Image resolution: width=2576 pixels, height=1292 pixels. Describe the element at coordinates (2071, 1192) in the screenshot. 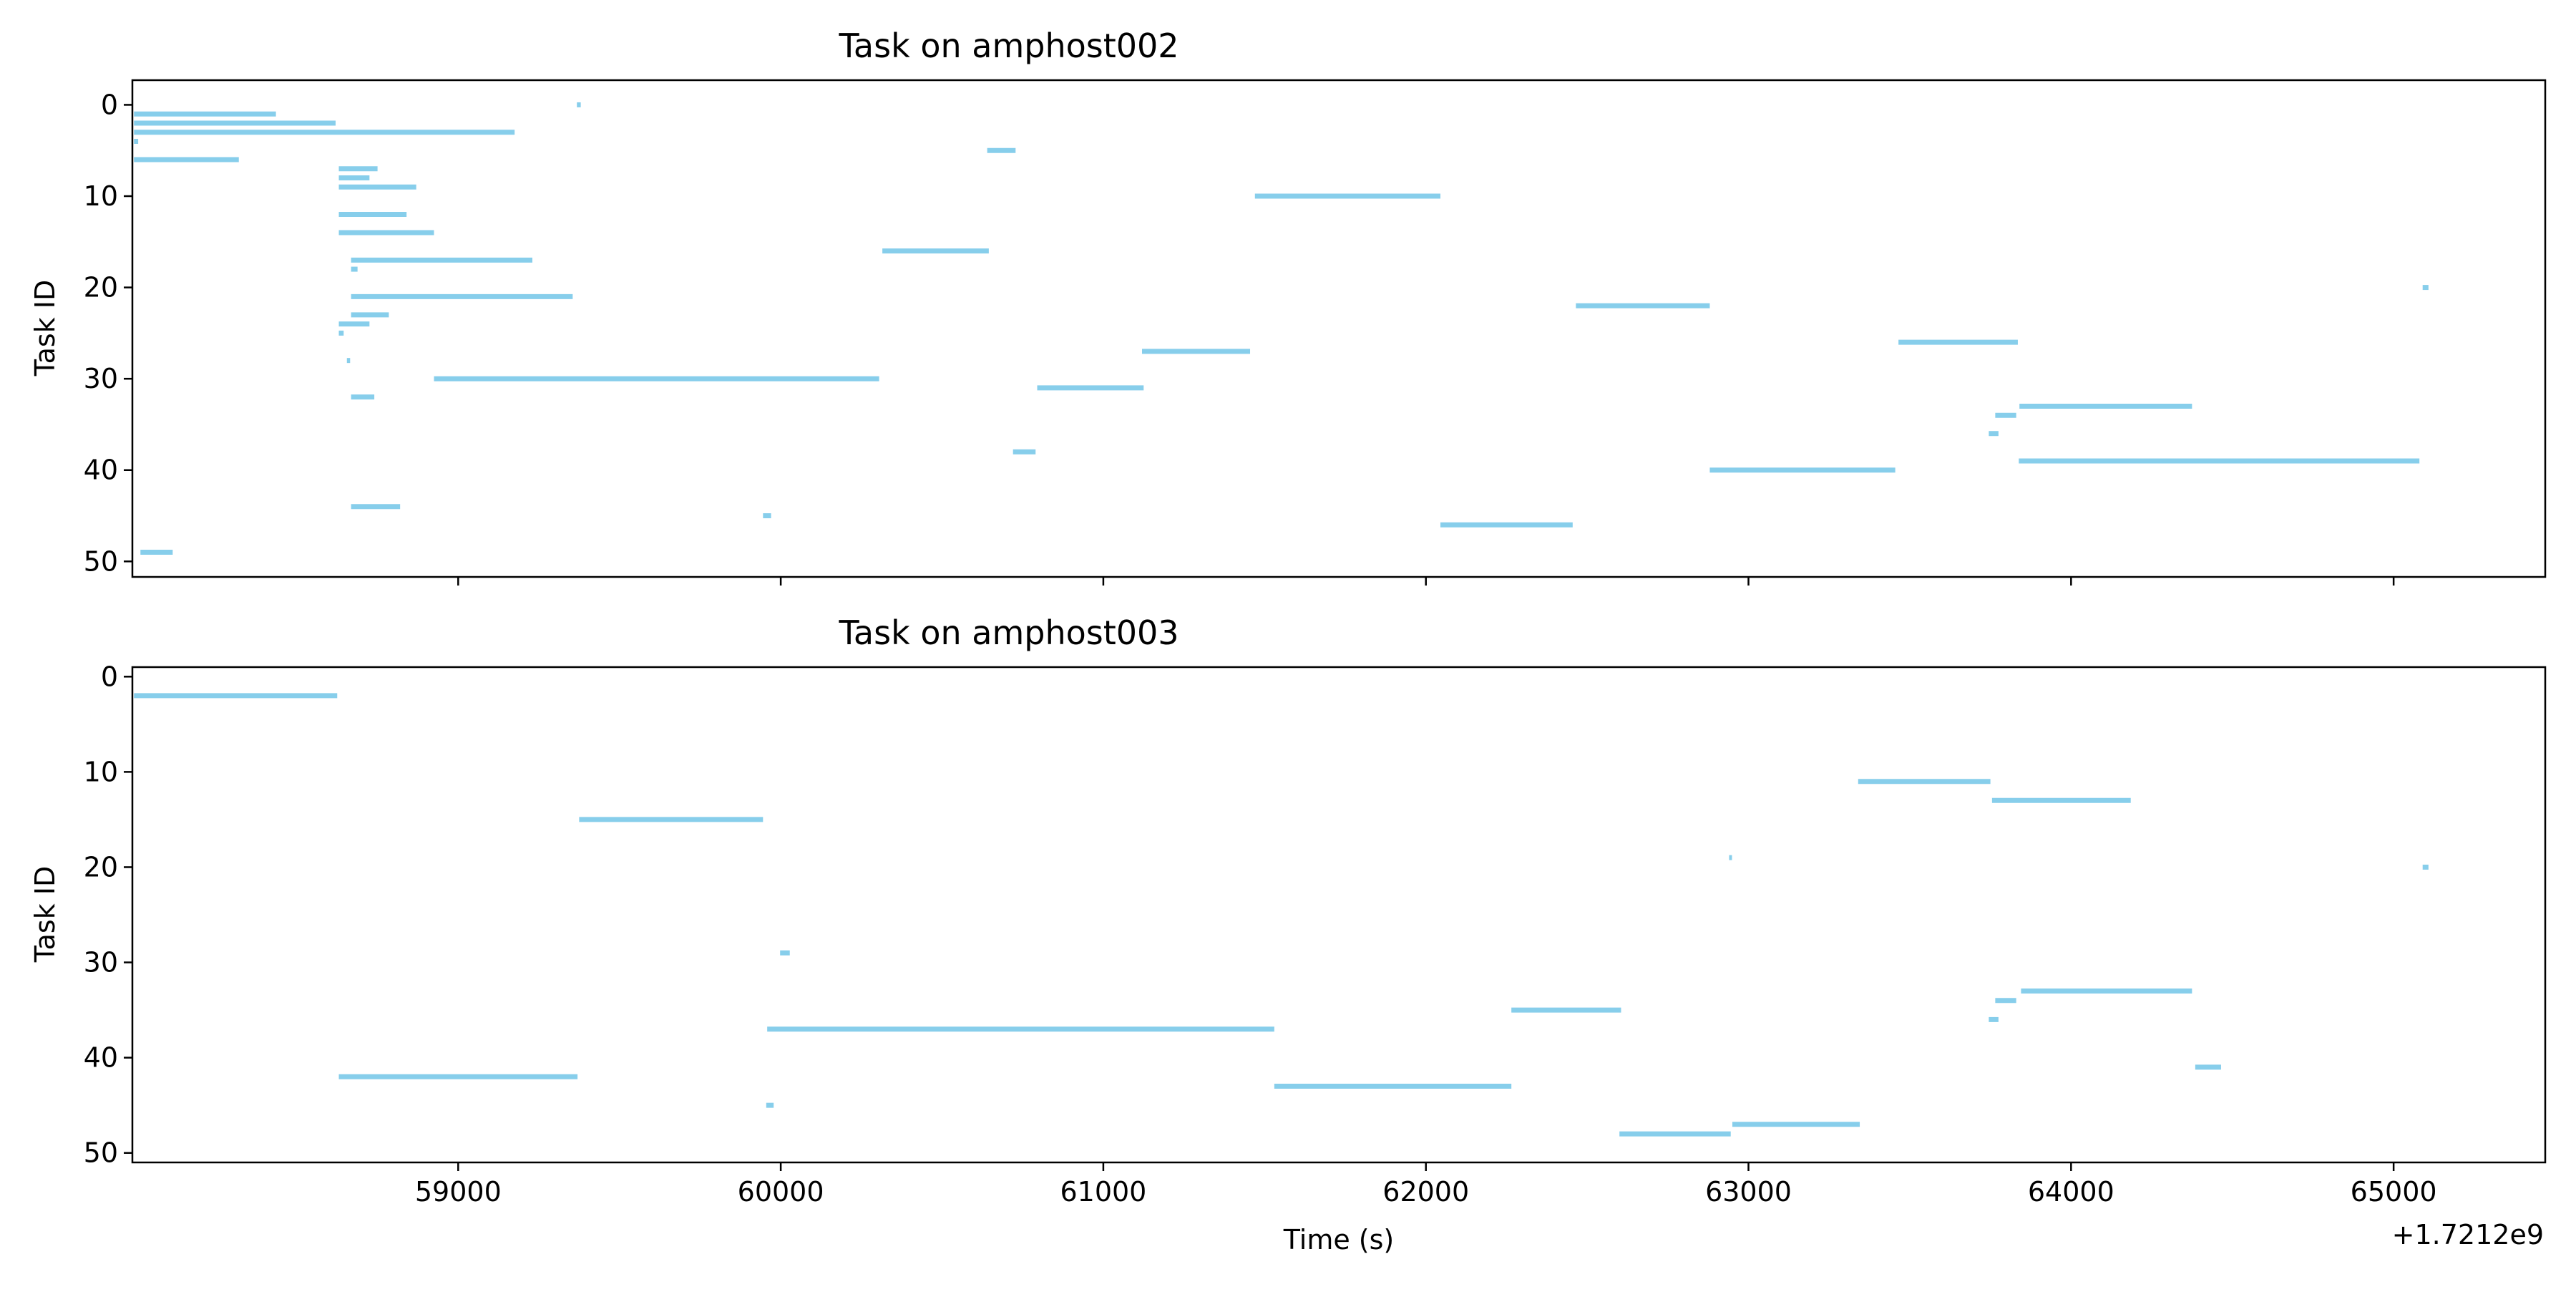

I see `x-tick-label: 64000` at that location.